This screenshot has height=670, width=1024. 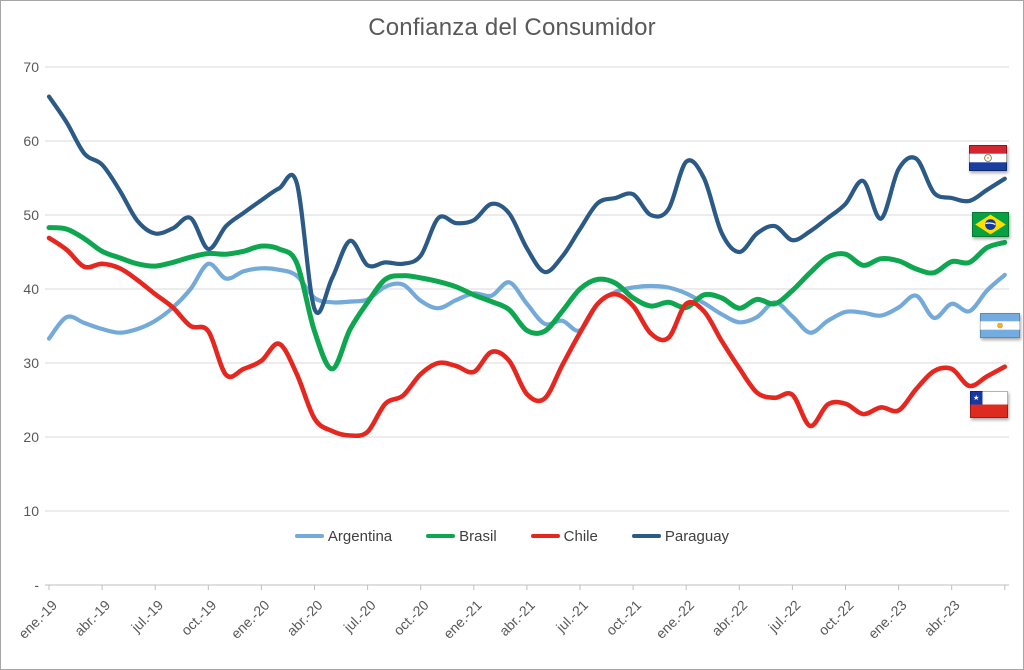 I want to click on x-axis-tick-label: abr.-20, so click(x=304, y=618).